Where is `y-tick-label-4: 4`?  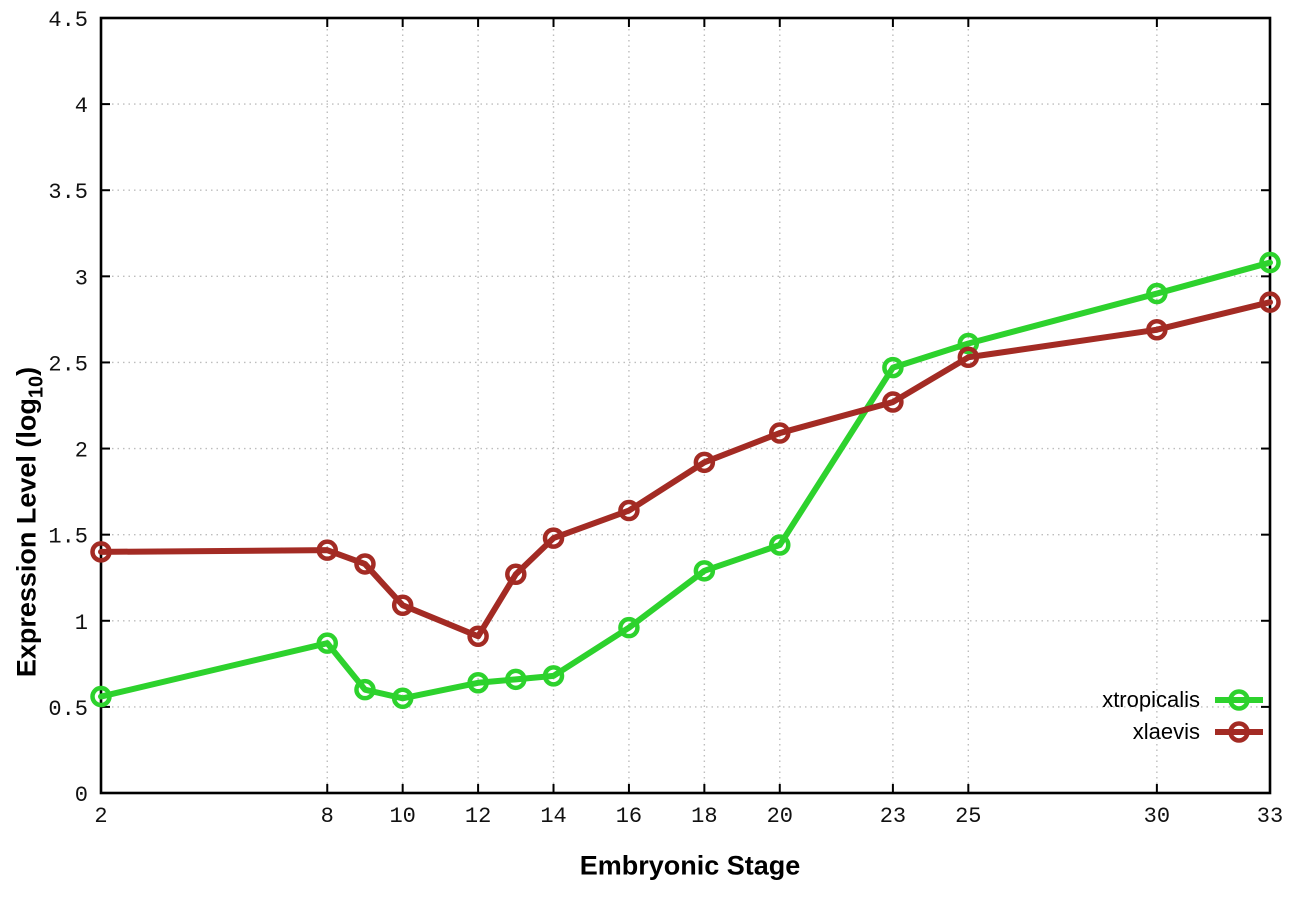
y-tick-label-4: 4 is located at coordinates (81, 106).